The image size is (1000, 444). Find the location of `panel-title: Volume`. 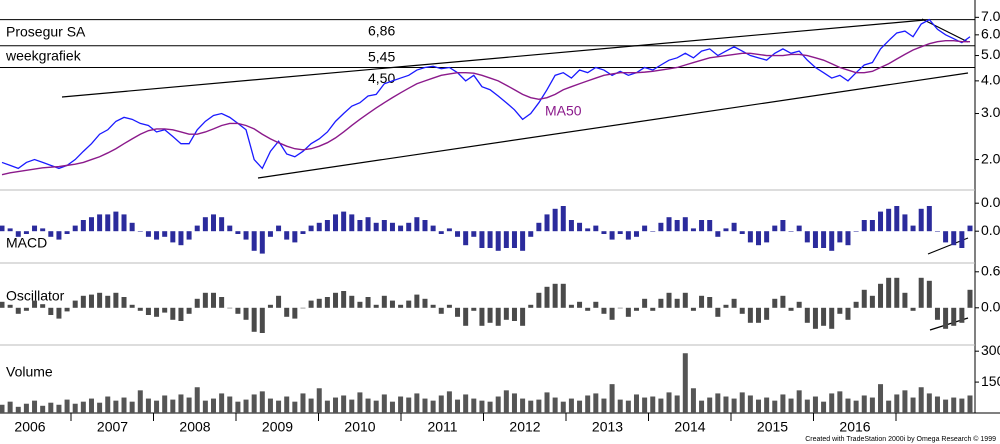

panel-title: Volume is located at coordinates (29, 372).